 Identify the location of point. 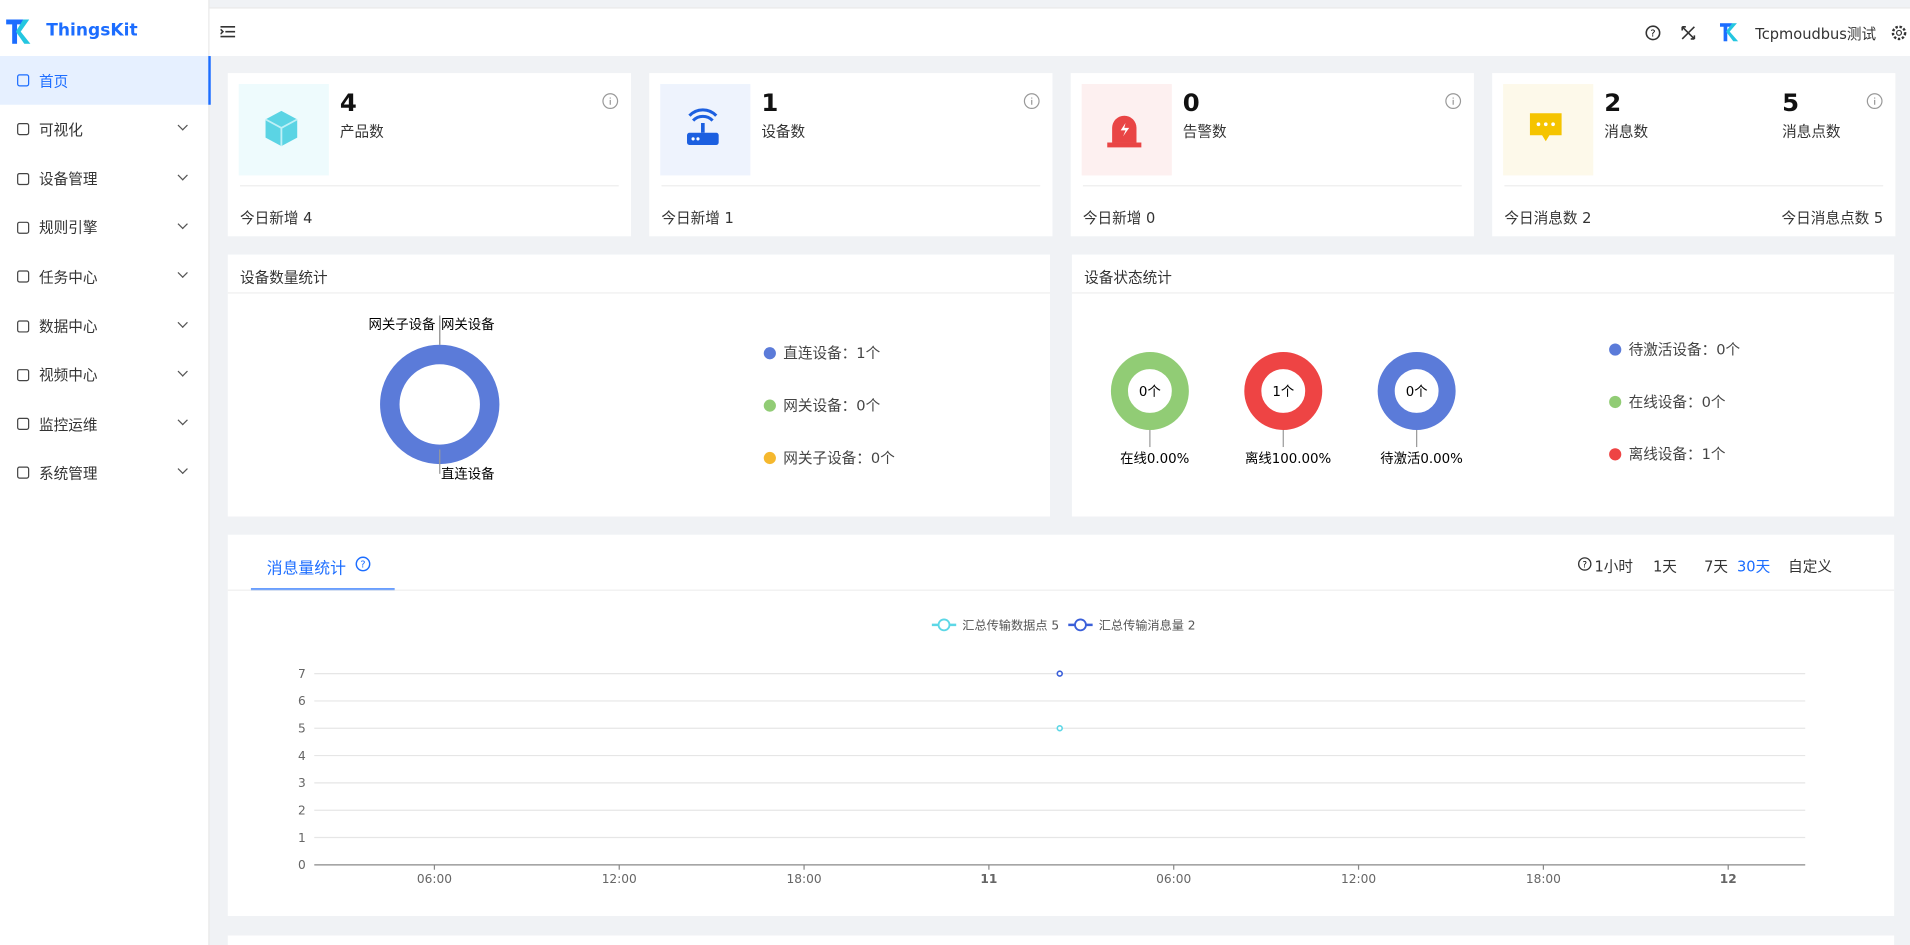
(1059, 673).